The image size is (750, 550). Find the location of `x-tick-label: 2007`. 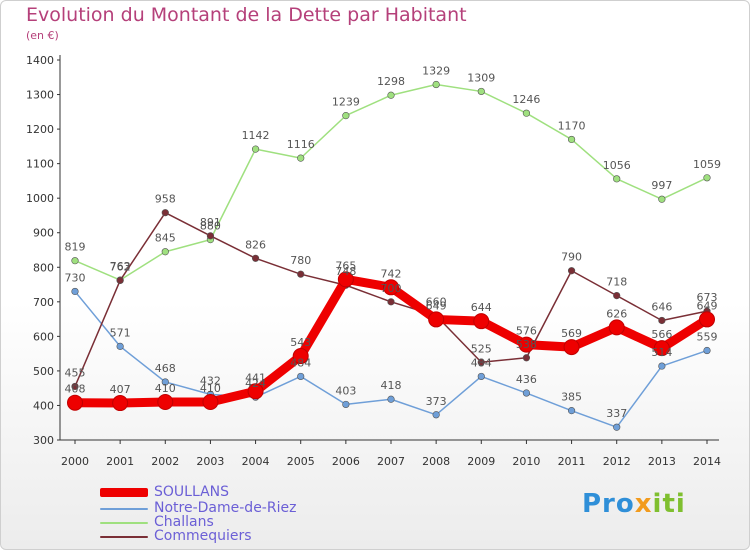

x-tick-label: 2007 is located at coordinates (391, 461).